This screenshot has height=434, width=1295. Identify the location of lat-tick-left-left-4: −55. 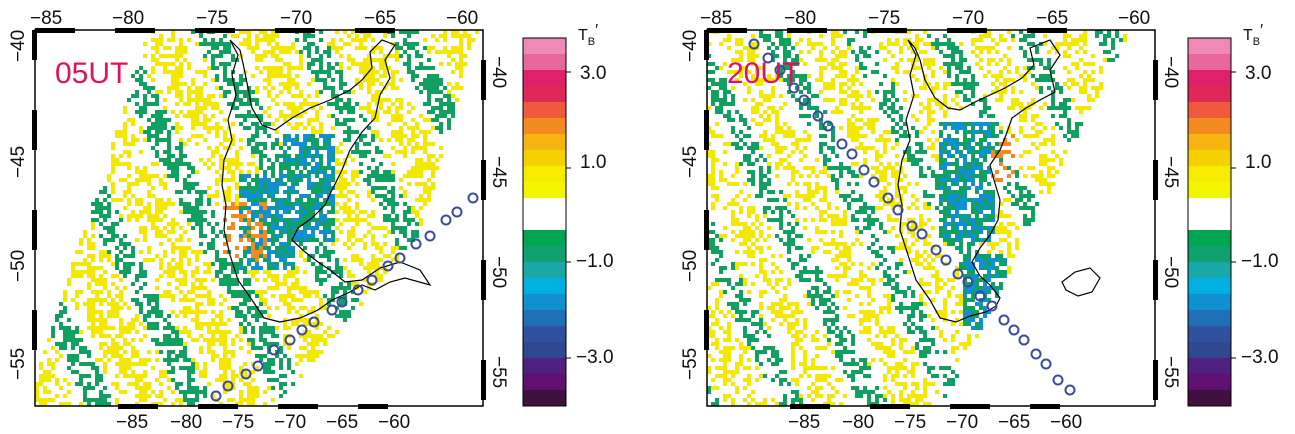
(18, 364).